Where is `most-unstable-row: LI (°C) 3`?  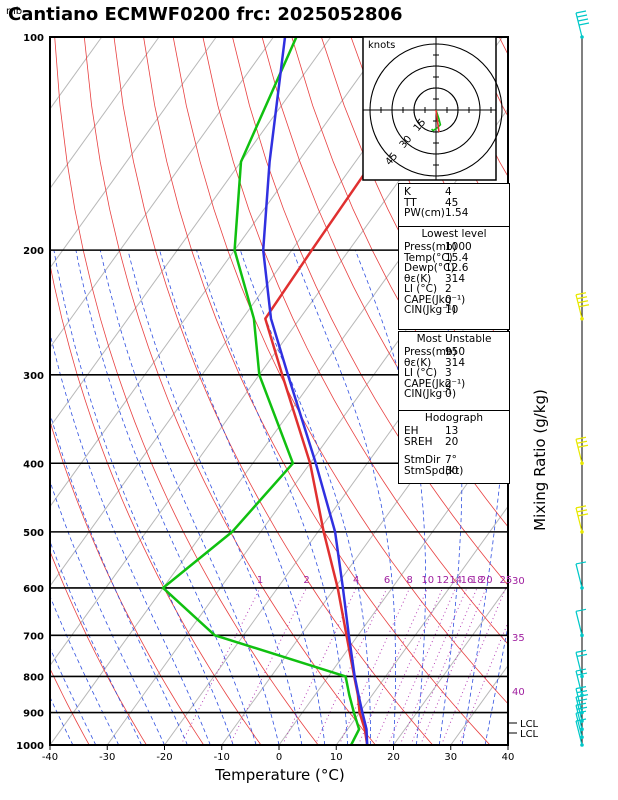
most-unstable-row: LI (°C) 3 is located at coordinates (454, 373).